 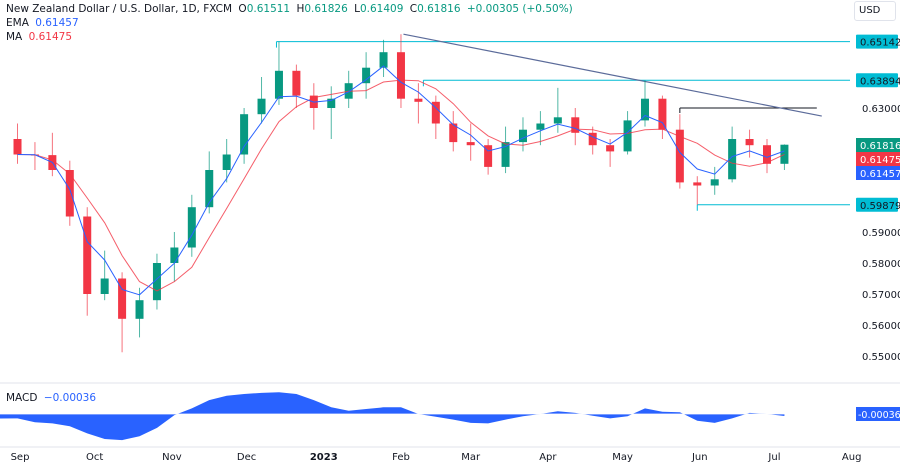 I want to click on time-tick-label: Aug, so click(x=852, y=457).